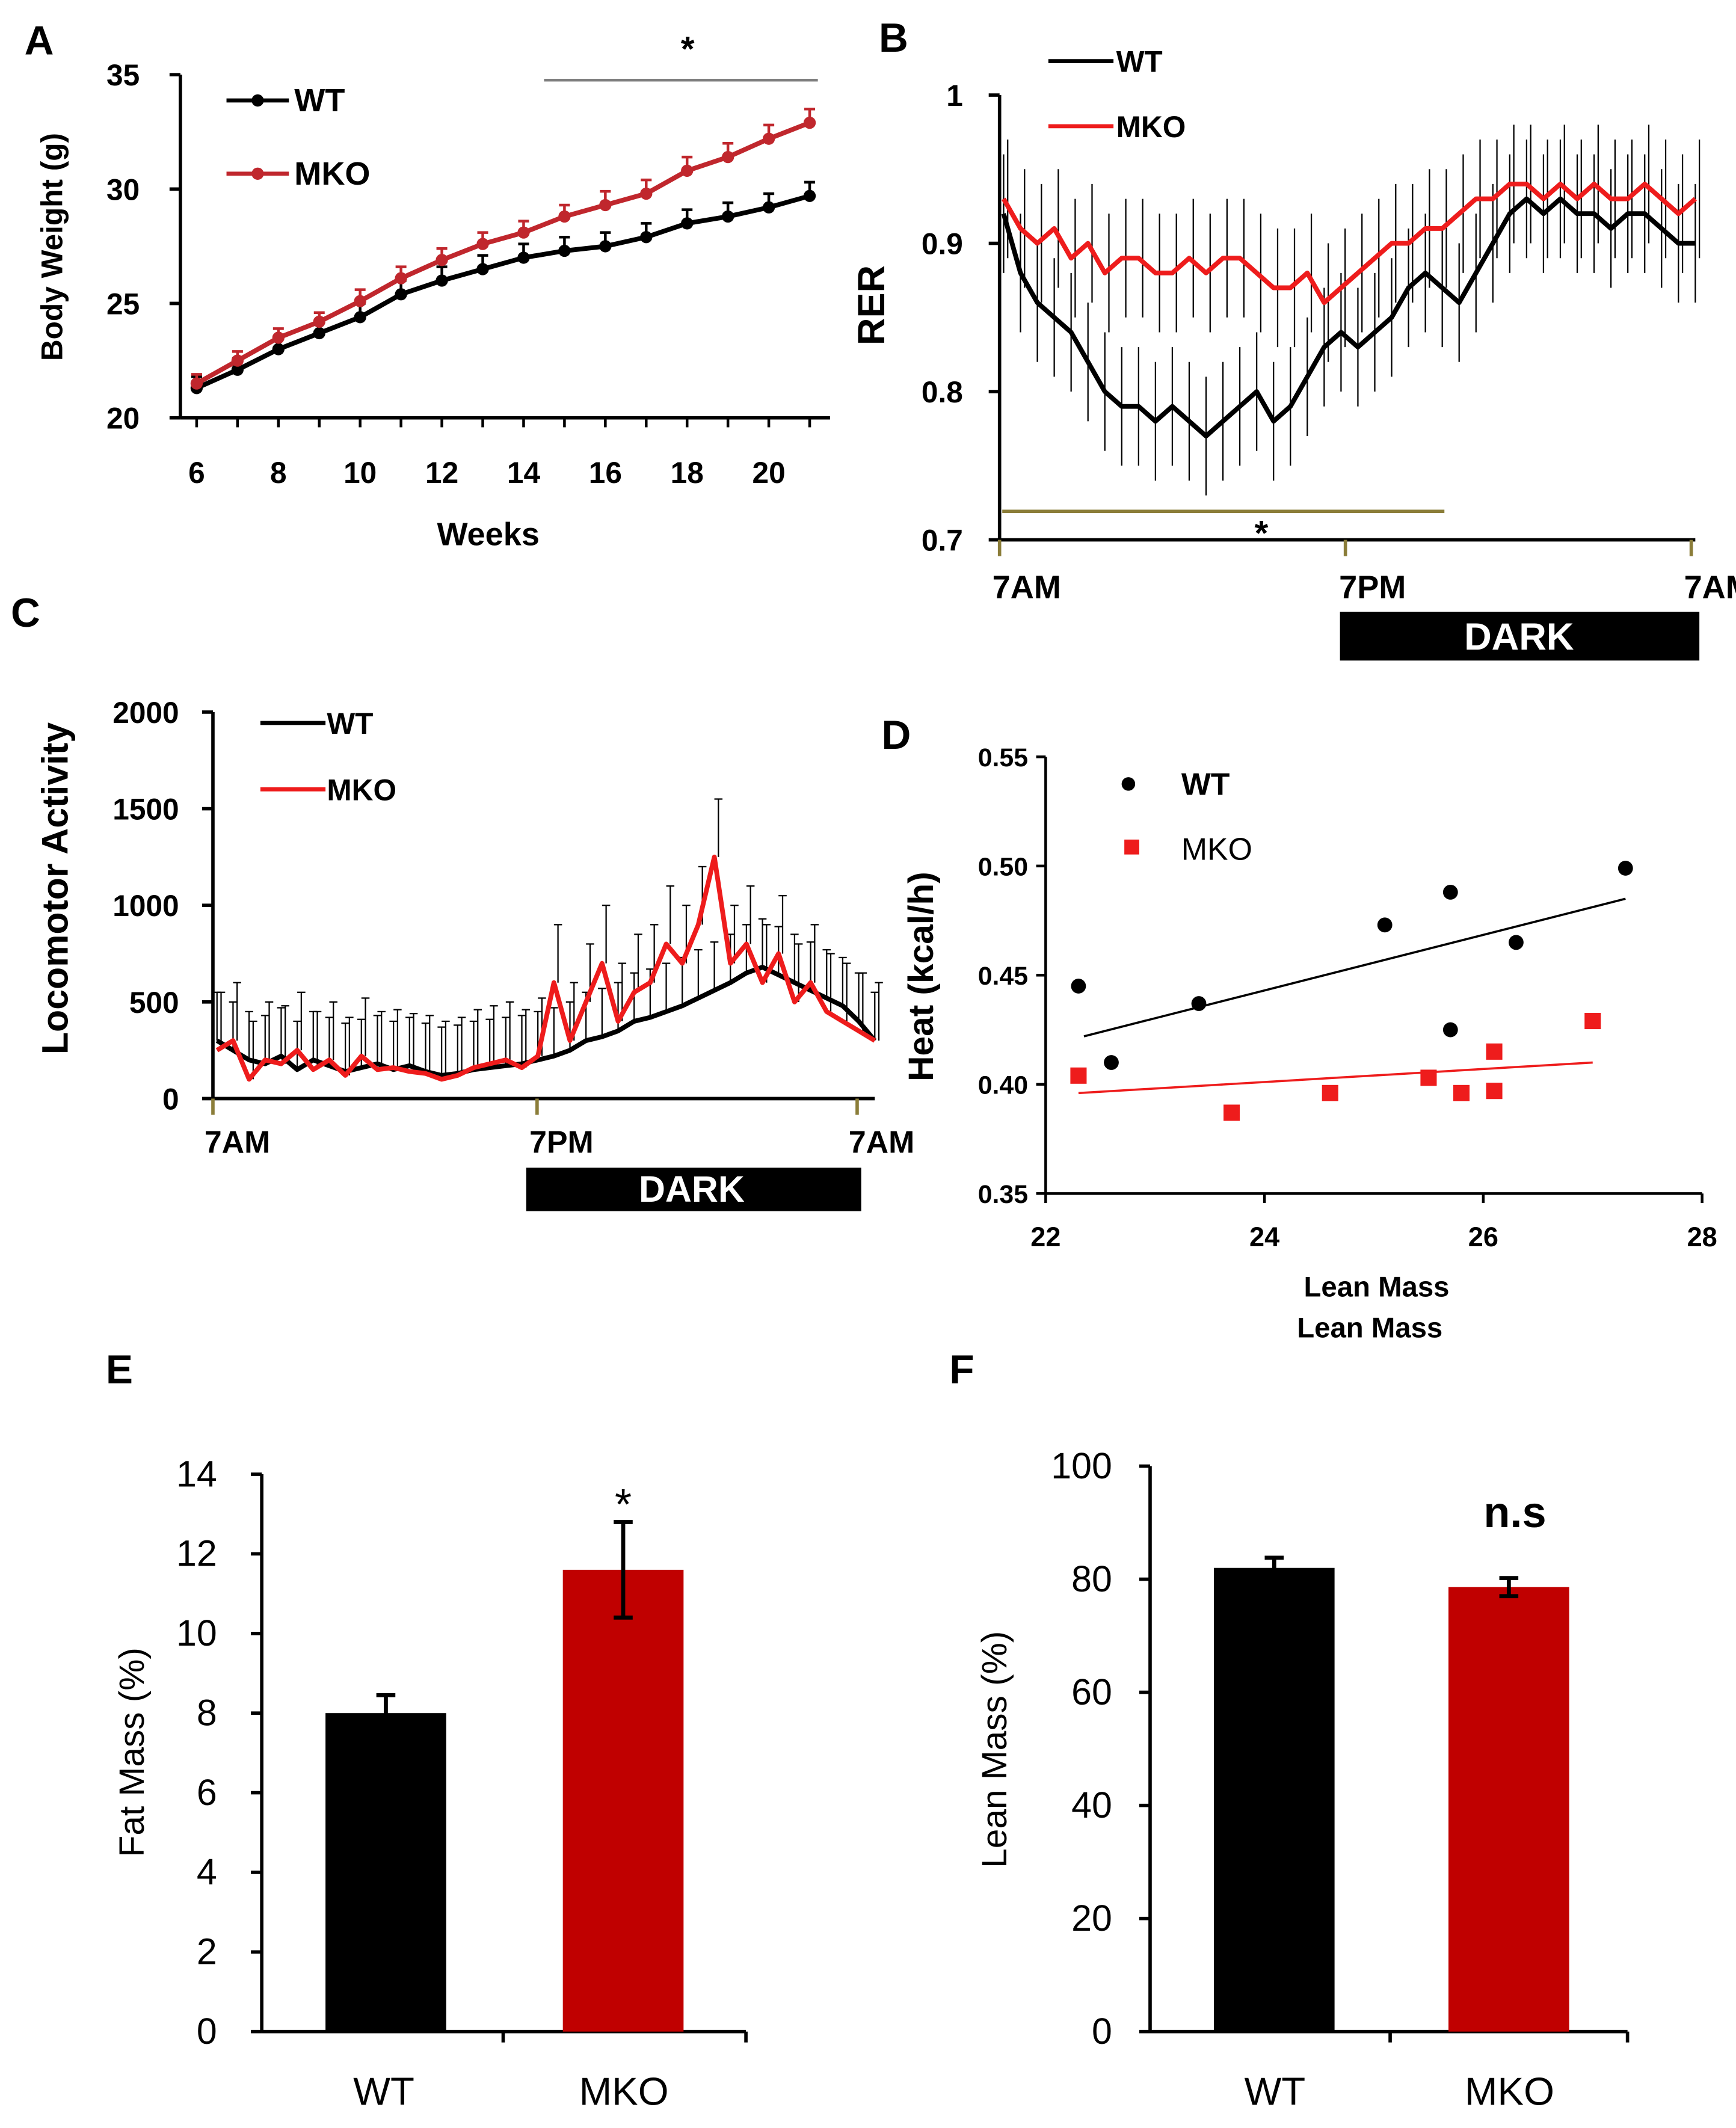 The image size is (1736, 2128). What do you see at coordinates (154, 1002) in the screenshot?
I see `panel-c-y-tick-label: 500` at bounding box center [154, 1002].